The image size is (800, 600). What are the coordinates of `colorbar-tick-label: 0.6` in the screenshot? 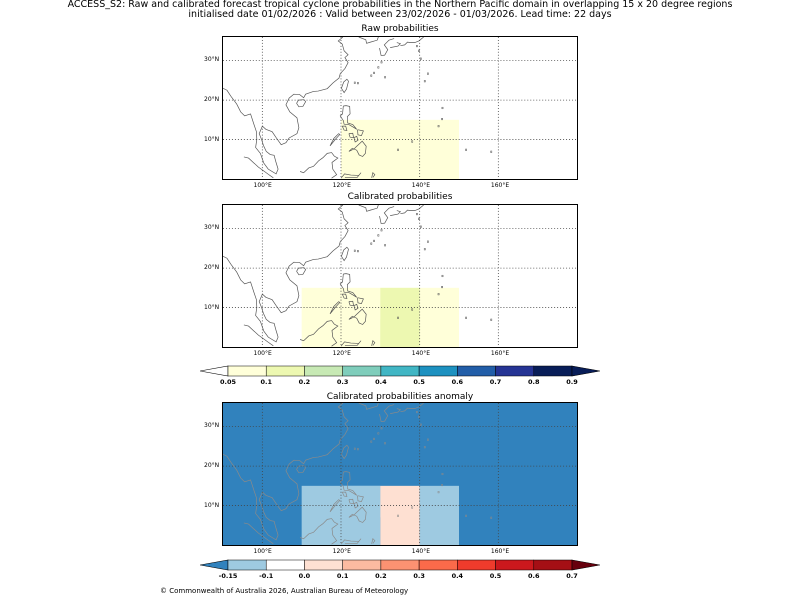 It's located at (534, 576).